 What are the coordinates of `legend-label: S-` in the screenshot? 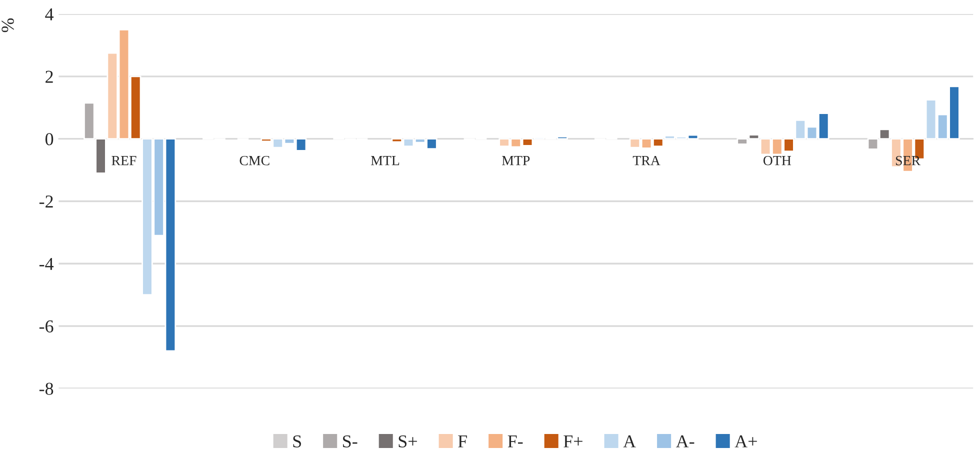 It's located at (350, 441).